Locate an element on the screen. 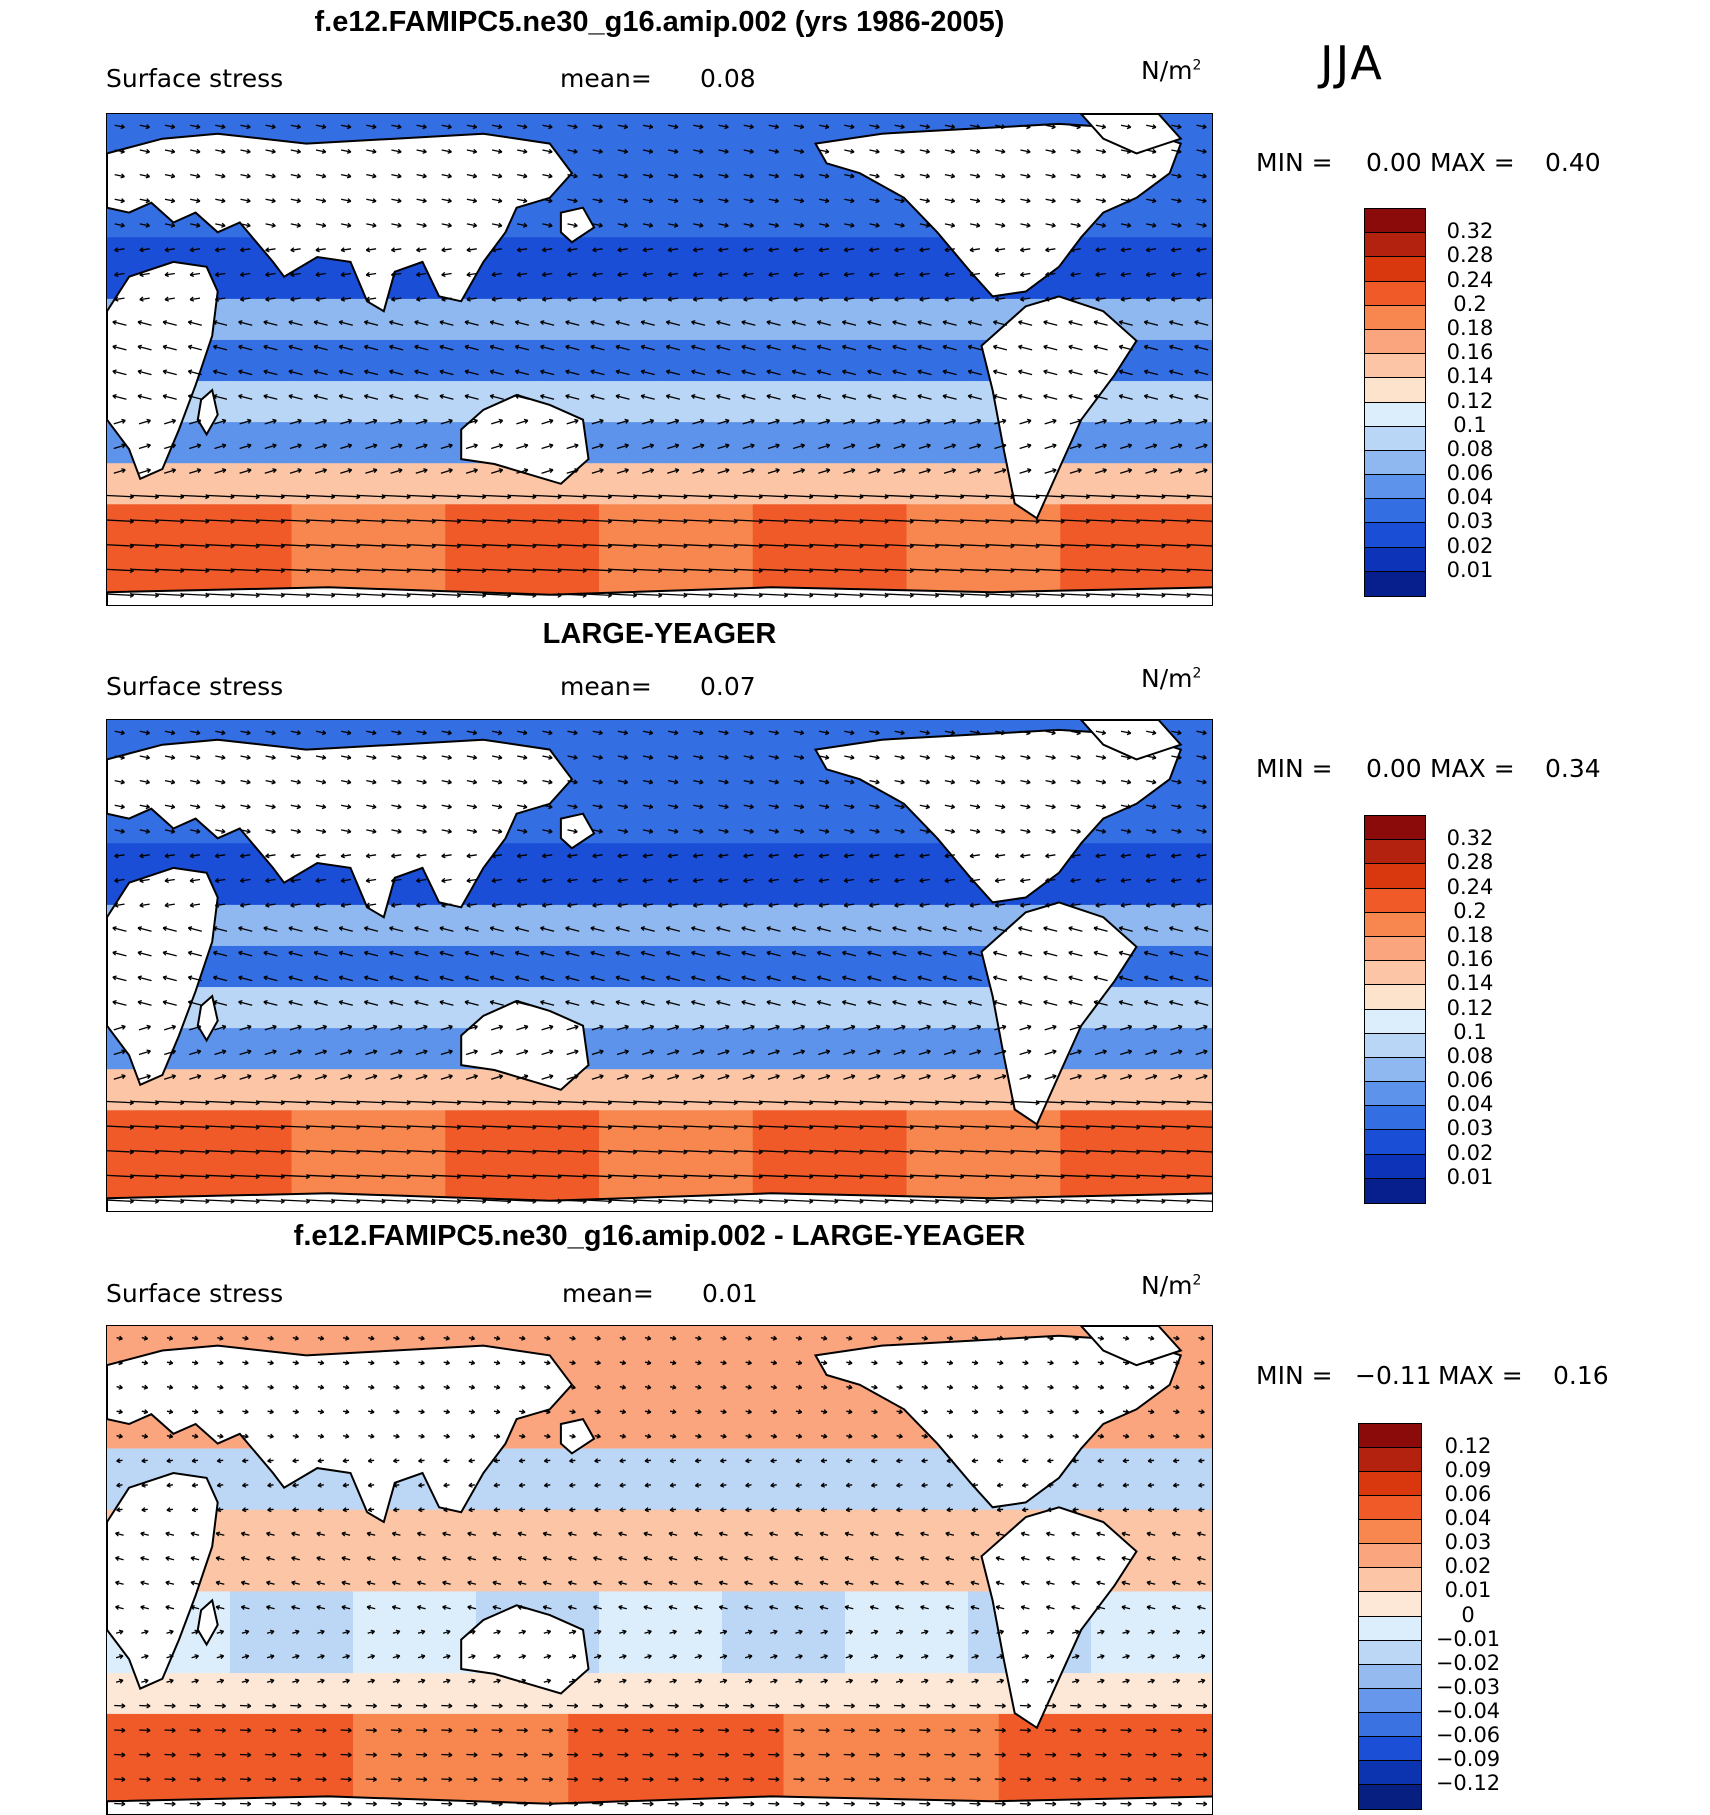 This screenshot has width=1710, height=1815. colorbar-tick-label: 0.14 is located at coordinates (1470, 983).